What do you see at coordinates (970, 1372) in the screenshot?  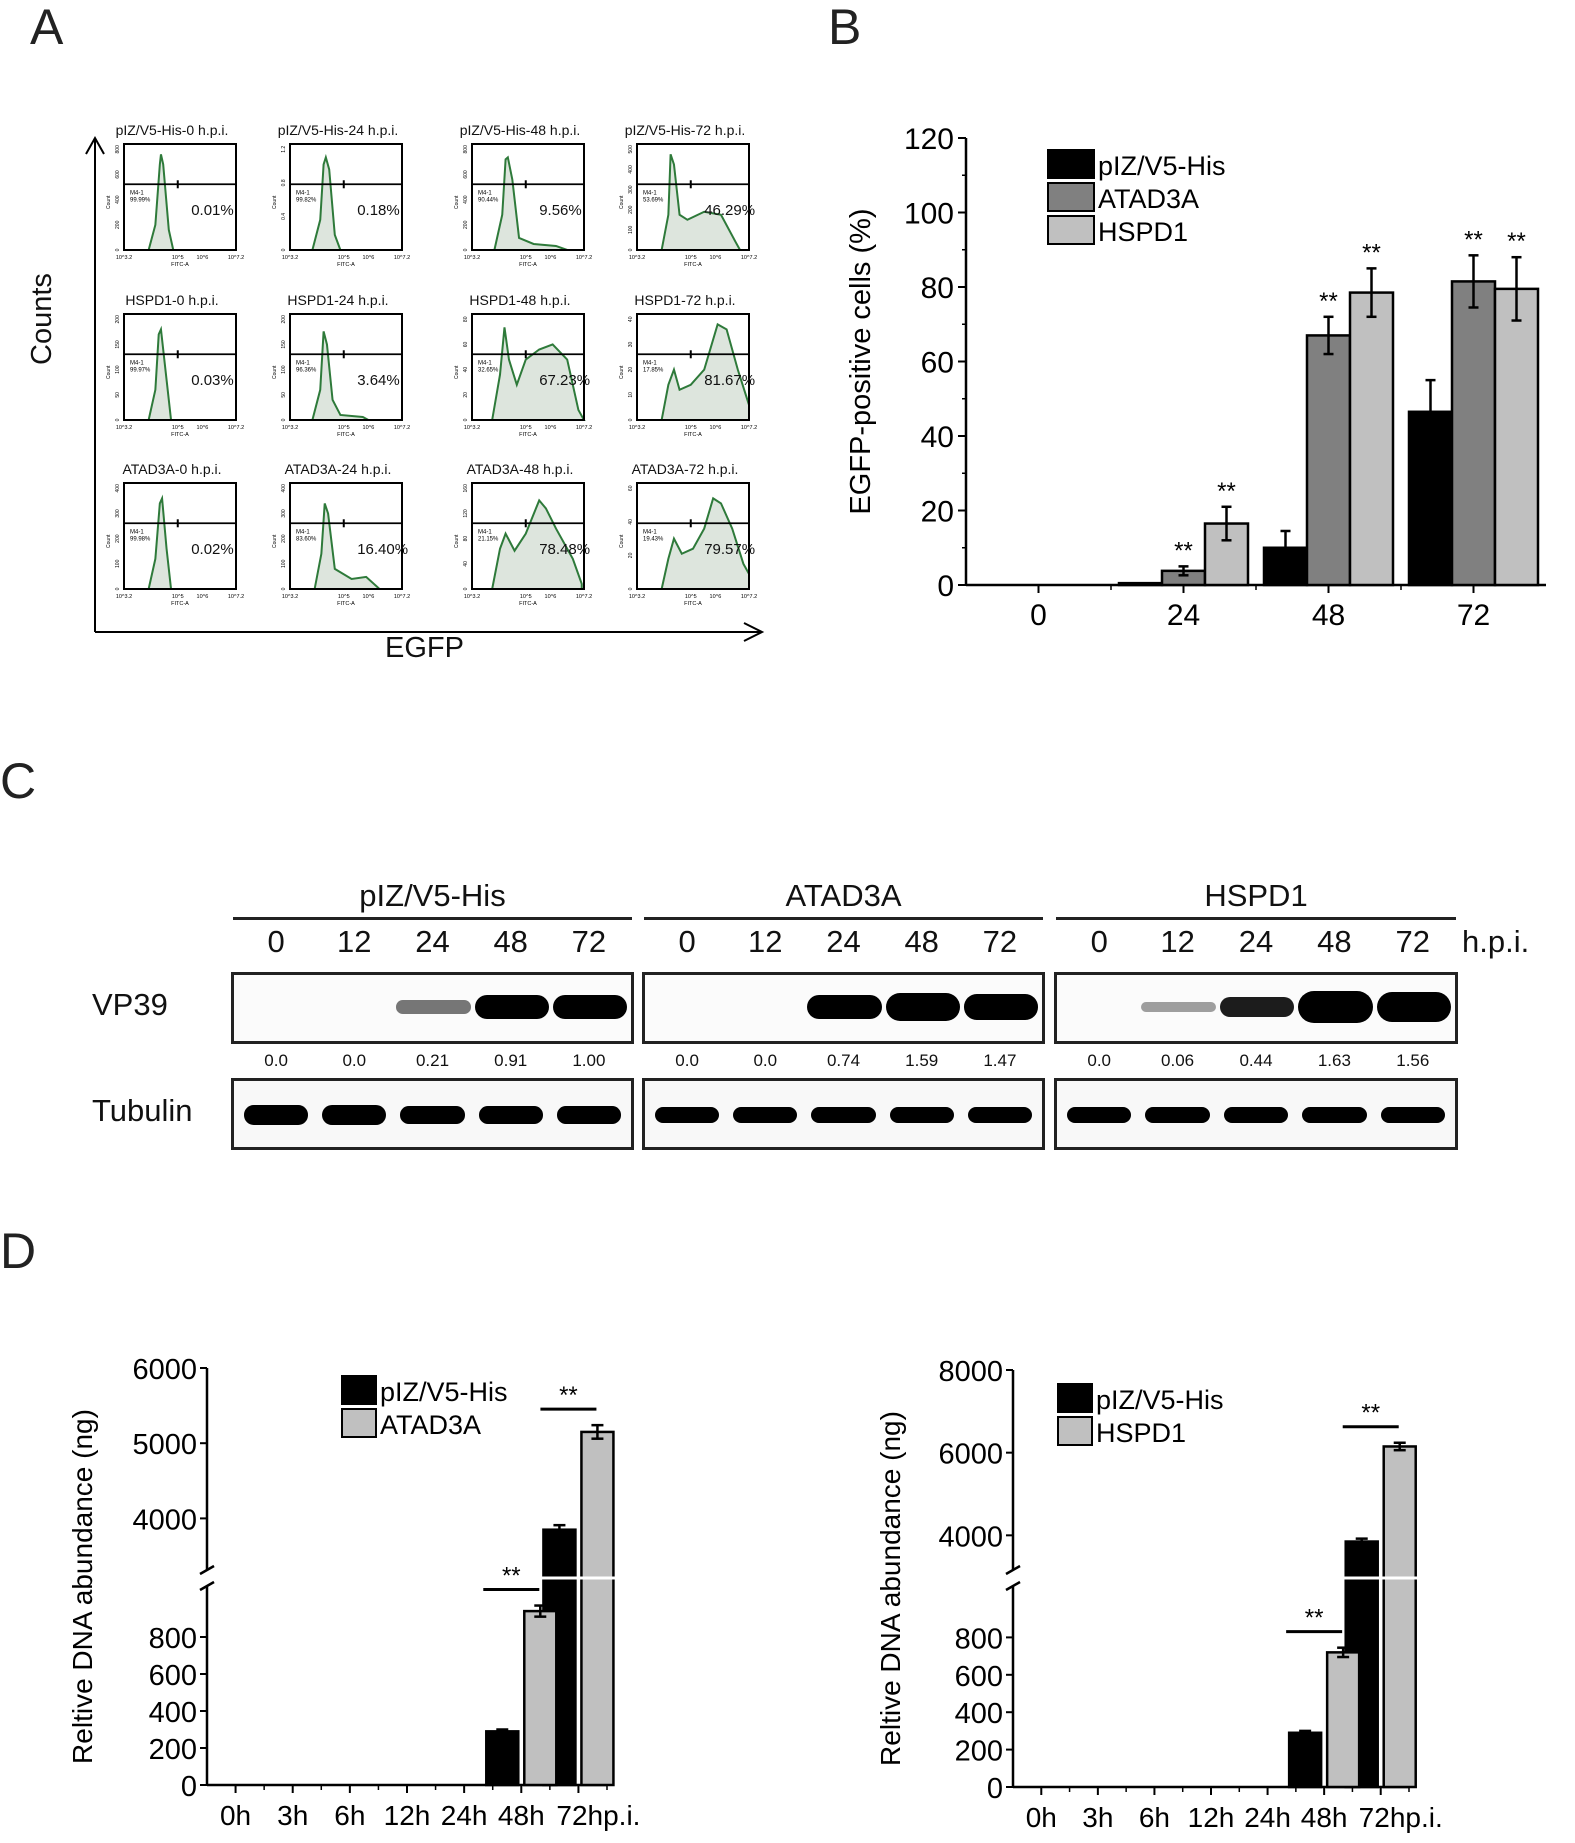 I see `svg-text: 8000` at bounding box center [970, 1372].